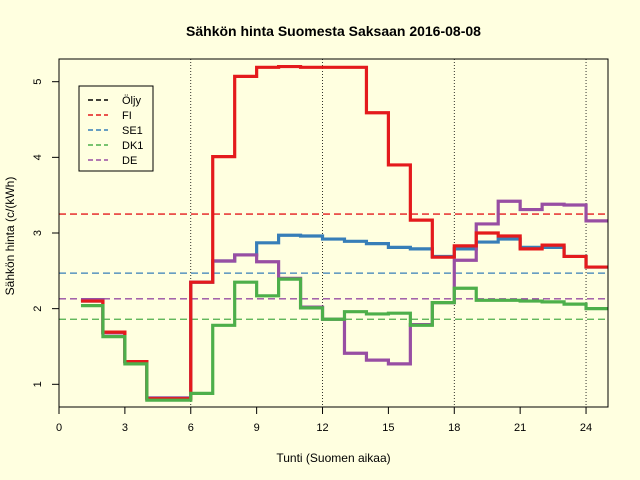  I want to click on y-tick-label: 3, so click(38, 233).